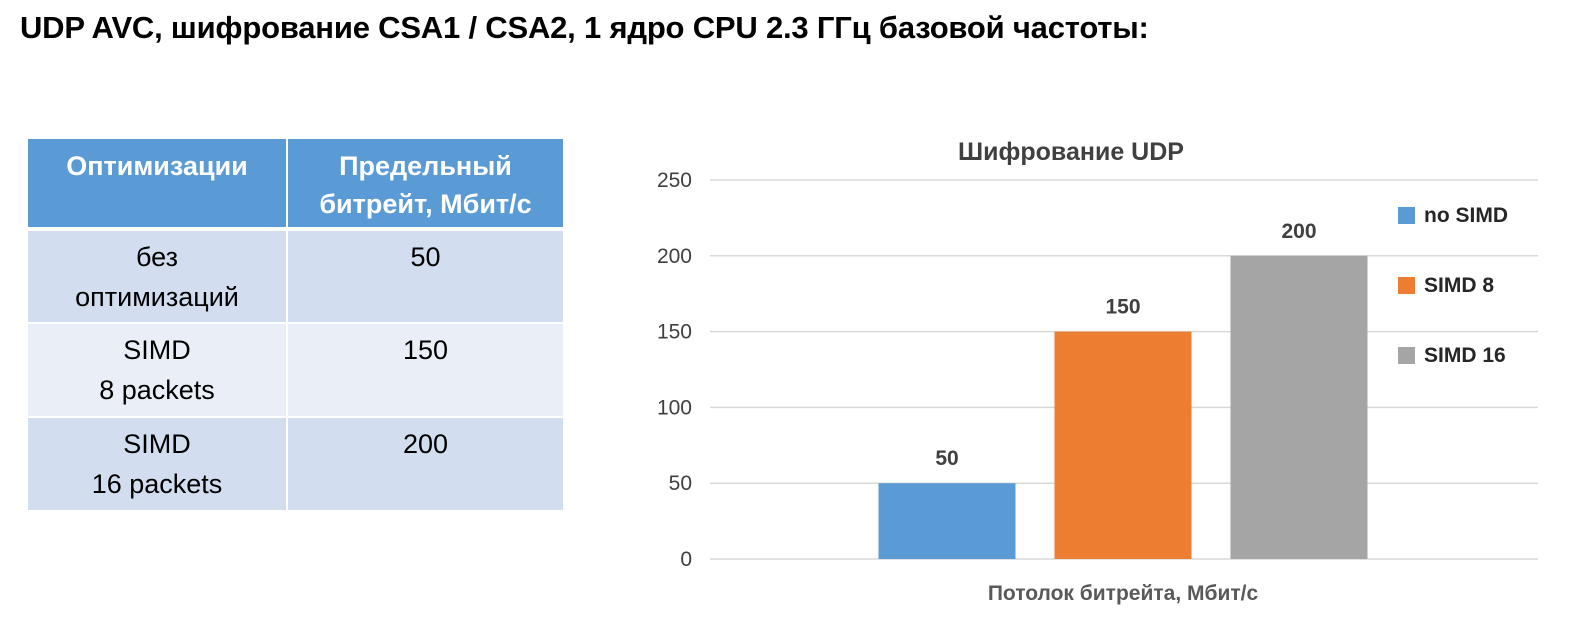 This screenshot has width=1582, height=636. I want to click on data-label: 200, so click(1298, 231).